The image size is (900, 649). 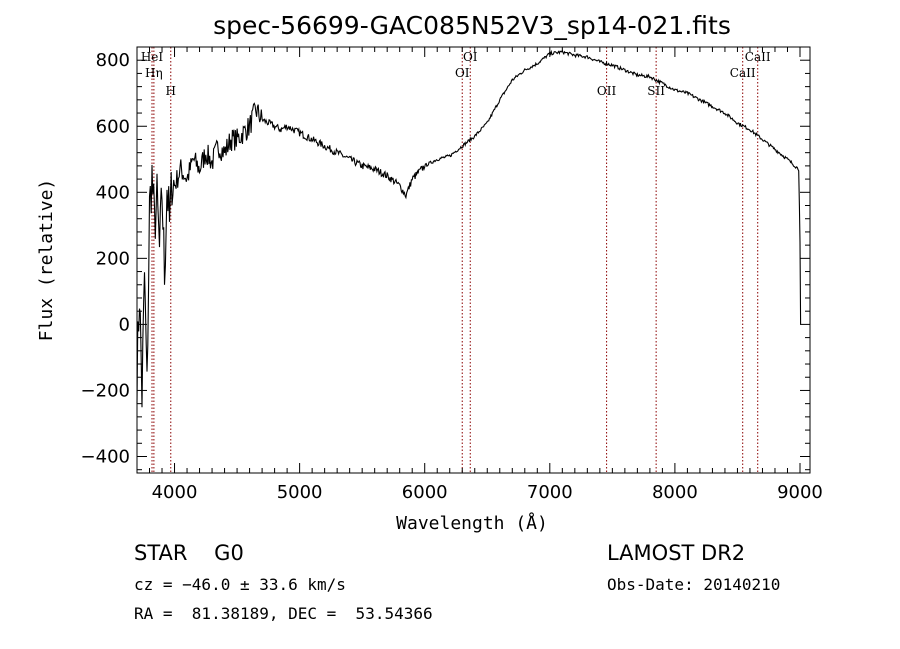 What do you see at coordinates (283, 613) in the screenshot?
I see `ra-dec-coordinates: RA = 81.38189, DEC = 53.54366` at bounding box center [283, 613].